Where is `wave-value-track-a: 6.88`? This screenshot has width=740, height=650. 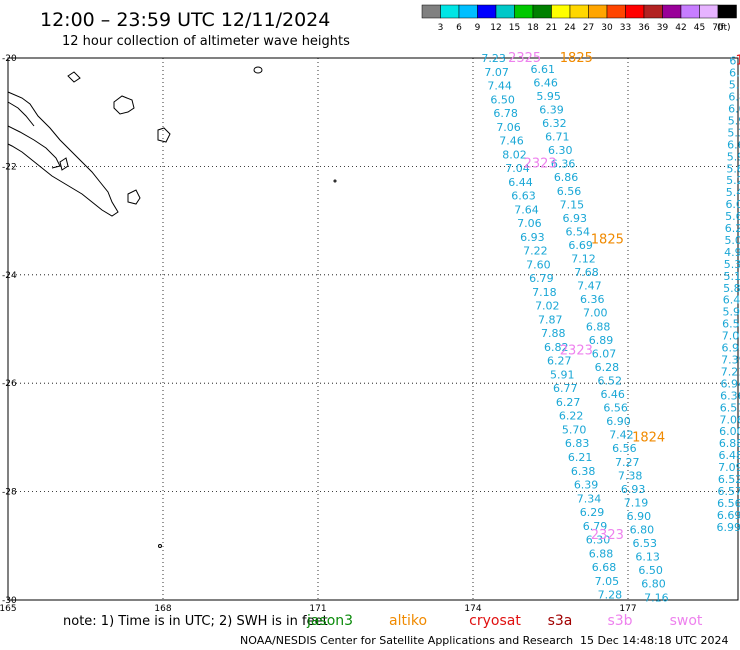
wave-value-track-a: 6.88 is located at coordinates (601, 553).